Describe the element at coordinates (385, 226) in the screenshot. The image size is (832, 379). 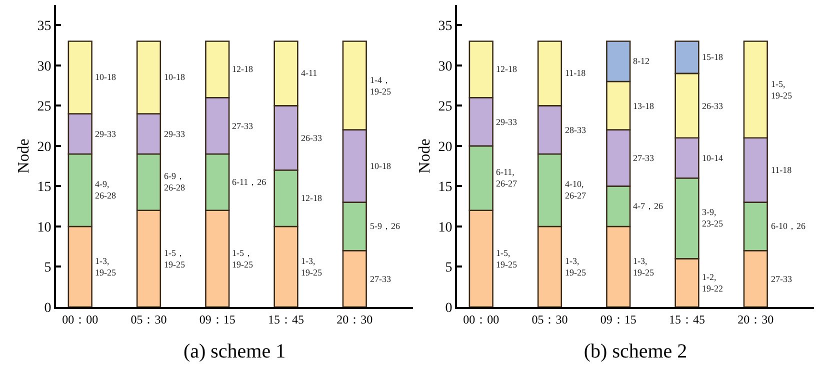
I see `annotation: 5-9，26` at that location.